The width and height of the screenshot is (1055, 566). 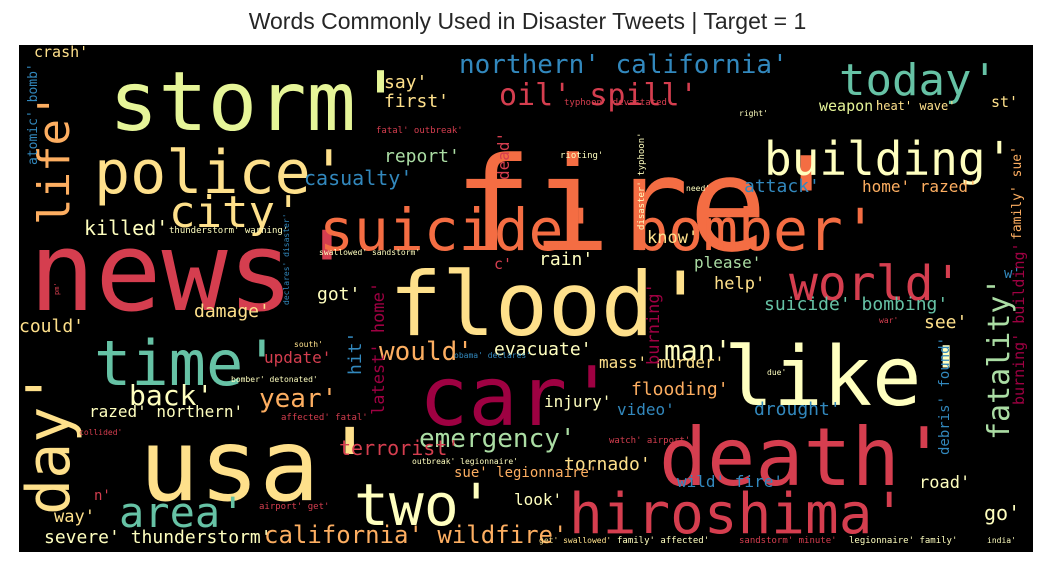 I want to click on word-legionnaire-family: legionnaire' family', so click(x=903, y=541).